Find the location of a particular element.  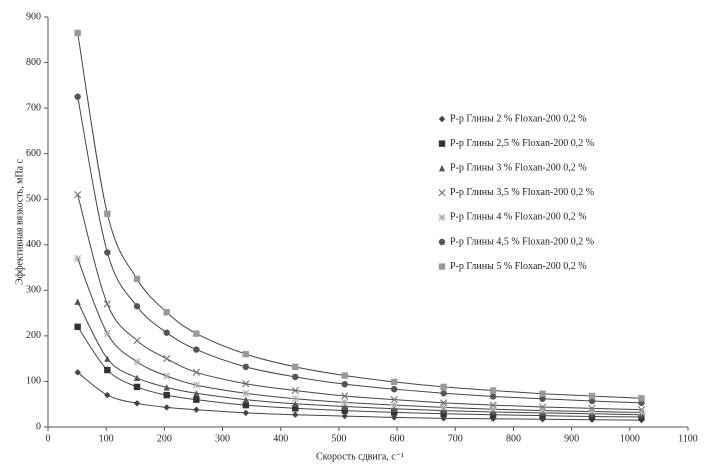

y-tick-label: 800 is located at coordinates (33, 62).